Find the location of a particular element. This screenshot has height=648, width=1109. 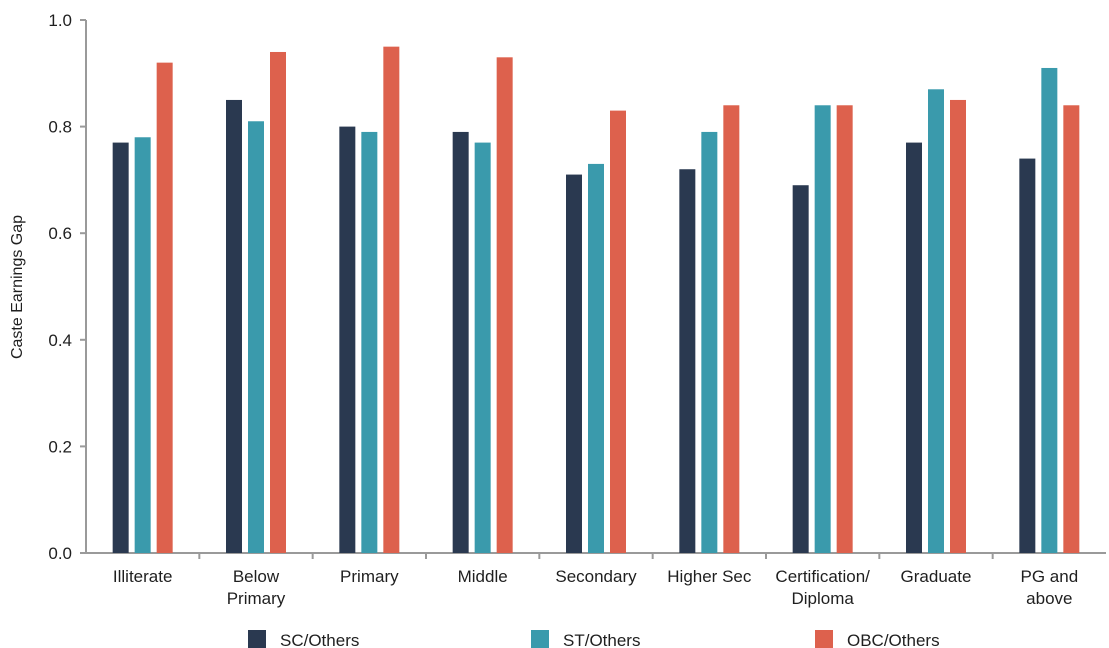

y-axis-title: Caste Earnings Gap is located at coordinates (17, 287).